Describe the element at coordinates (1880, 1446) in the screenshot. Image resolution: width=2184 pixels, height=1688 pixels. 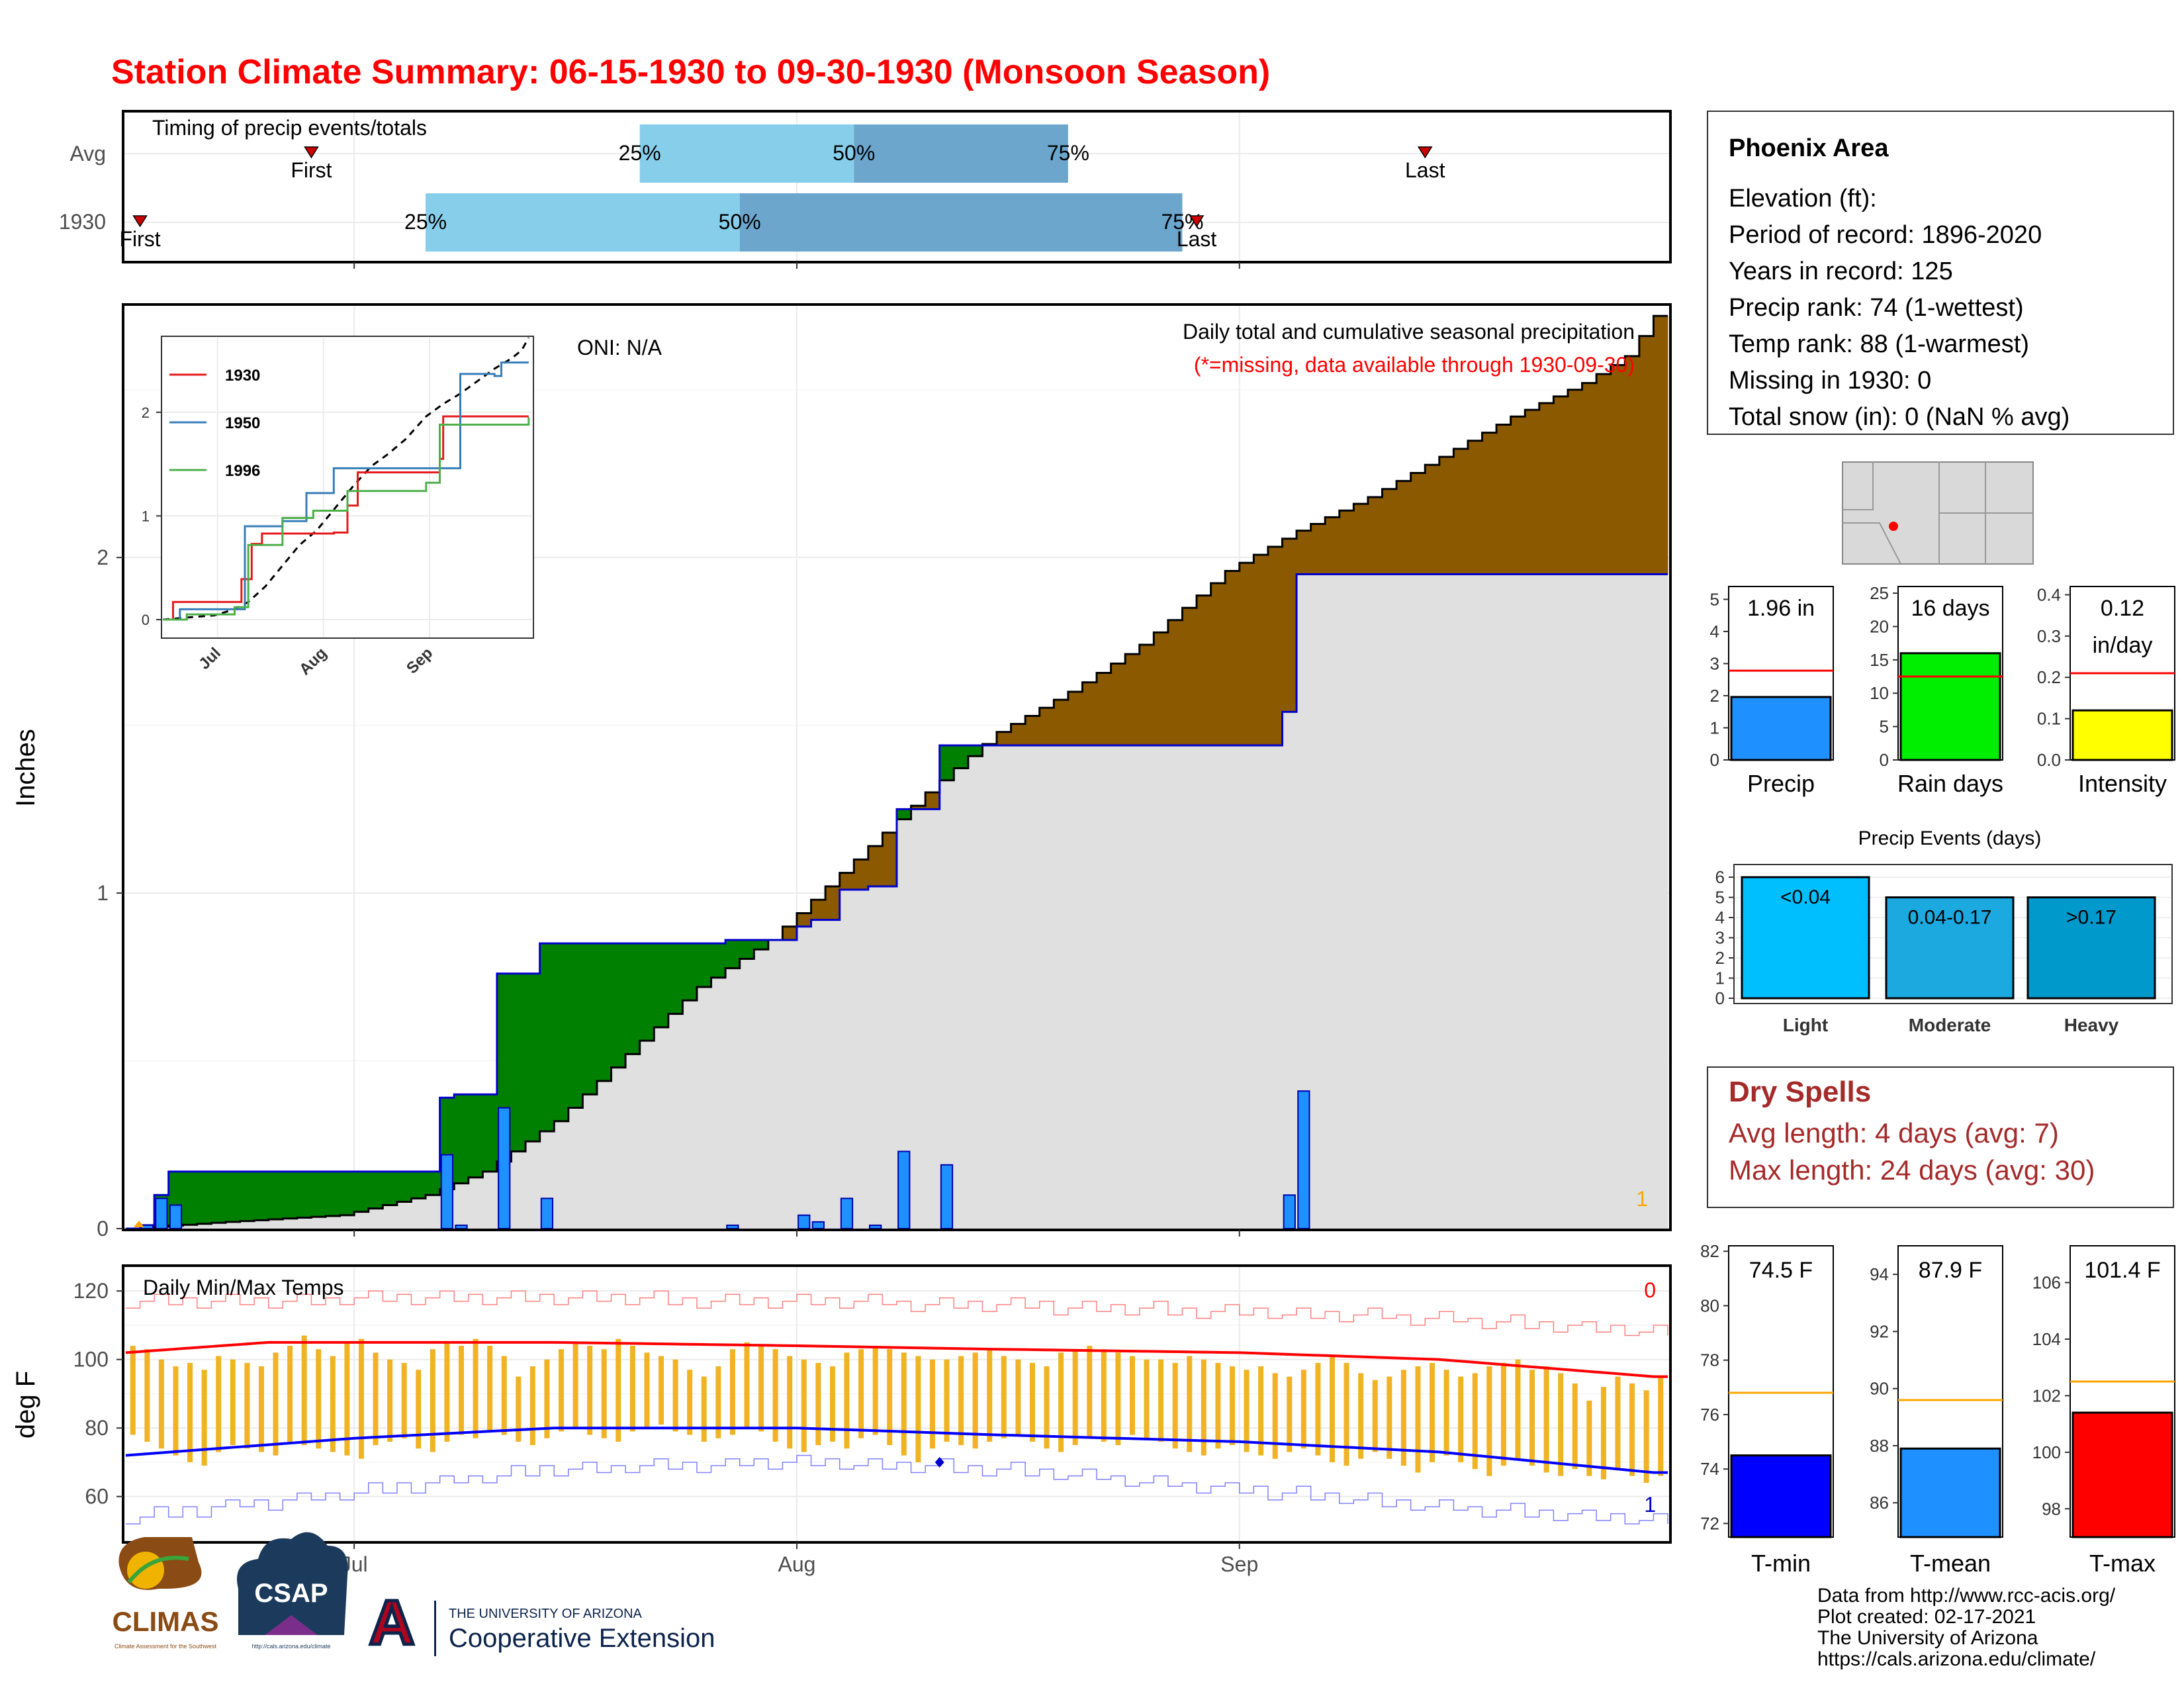
I see `temp-bar-y-tick: 88` at that location.